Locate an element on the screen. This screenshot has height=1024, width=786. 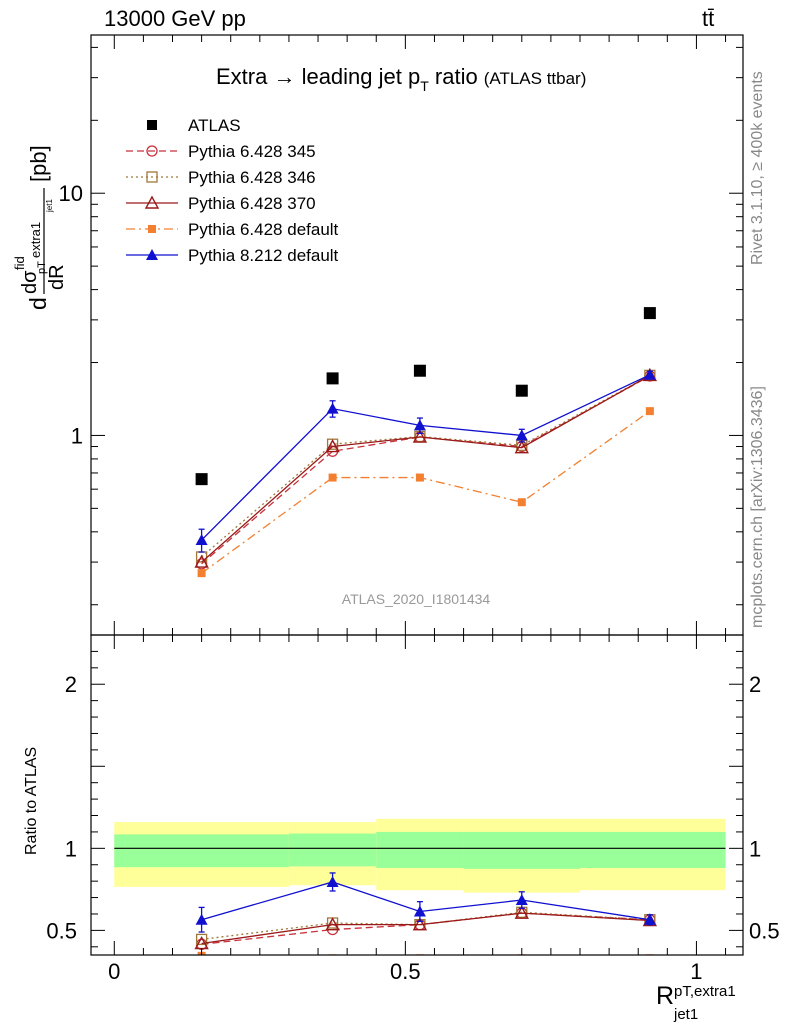
legend-entry-pythia-6-428-370: Pythia 6.428 370 is located at coordinates (221, 203).